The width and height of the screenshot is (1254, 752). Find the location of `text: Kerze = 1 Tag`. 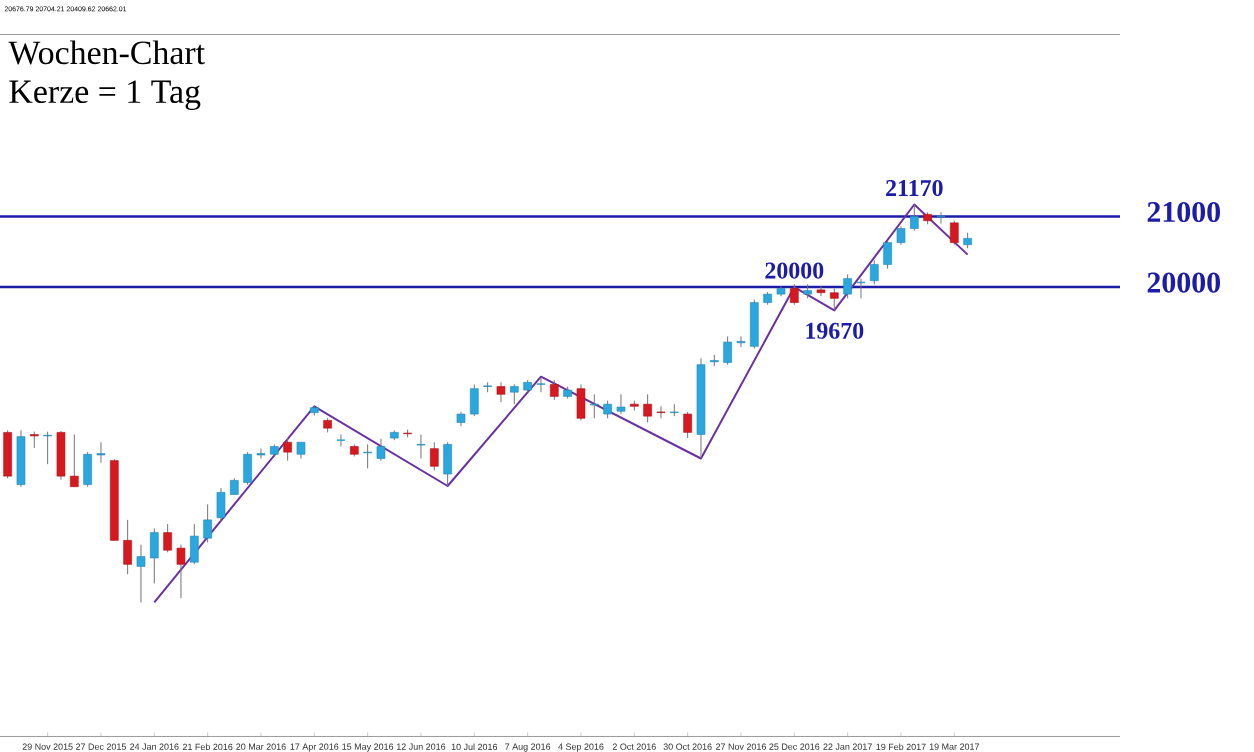

text: Kerze = 1 Tag is located at coordinates (105, 95).